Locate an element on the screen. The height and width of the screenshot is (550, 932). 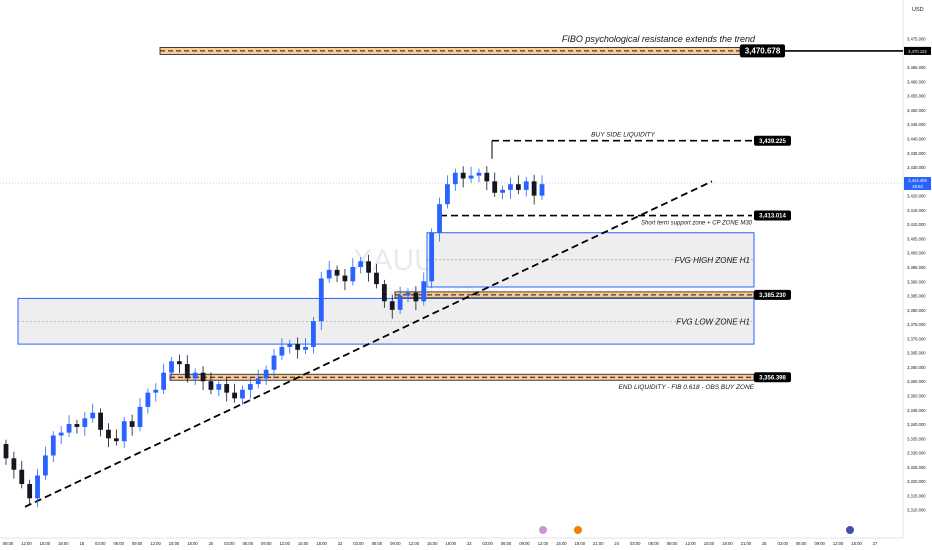
y-tick-label: 3,330.000 is located at coordinates (916, 453).